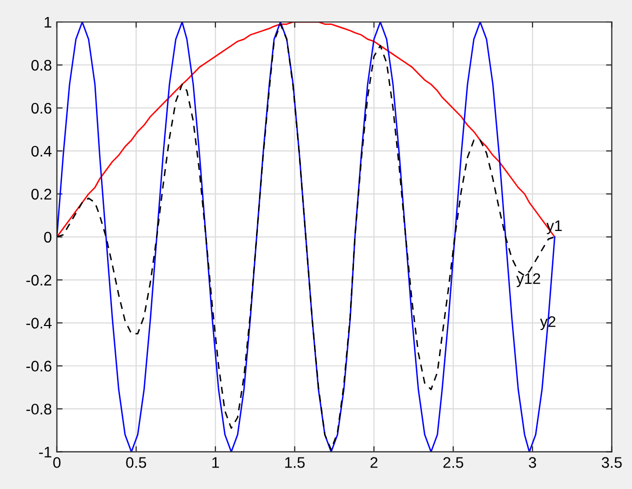  What do you see at coordinates (39, 323) in the screenshot?
I see `y-tick-label: -0.4` at bounding box center [39, 323].